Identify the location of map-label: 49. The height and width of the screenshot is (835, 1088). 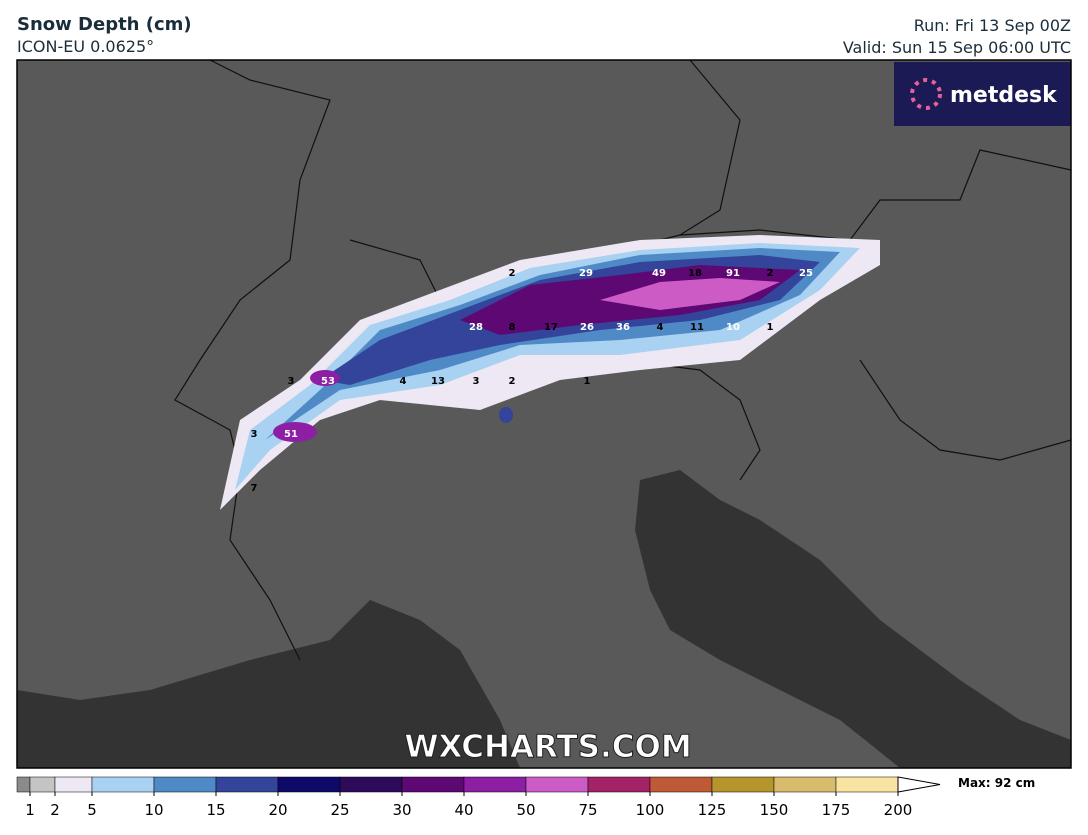
(659, 273).